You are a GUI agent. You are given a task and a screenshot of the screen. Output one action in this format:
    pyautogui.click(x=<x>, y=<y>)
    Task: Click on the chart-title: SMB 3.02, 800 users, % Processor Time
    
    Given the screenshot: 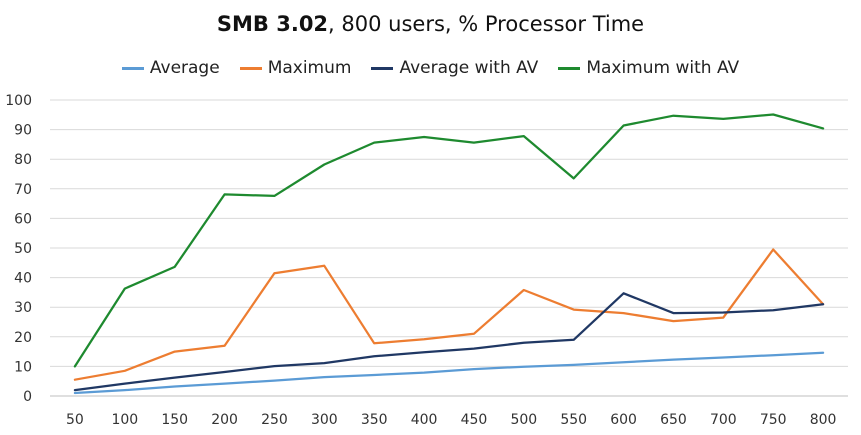 What is the action you would take?
    pyautogui.click(x=430, y=24)
    